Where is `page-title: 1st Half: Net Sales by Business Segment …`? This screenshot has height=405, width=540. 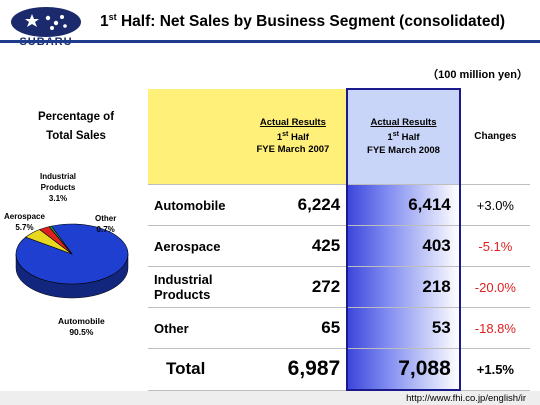 page-title: 1st Half: Net Sales by Business Segment … is located at coordinates (302, 21).